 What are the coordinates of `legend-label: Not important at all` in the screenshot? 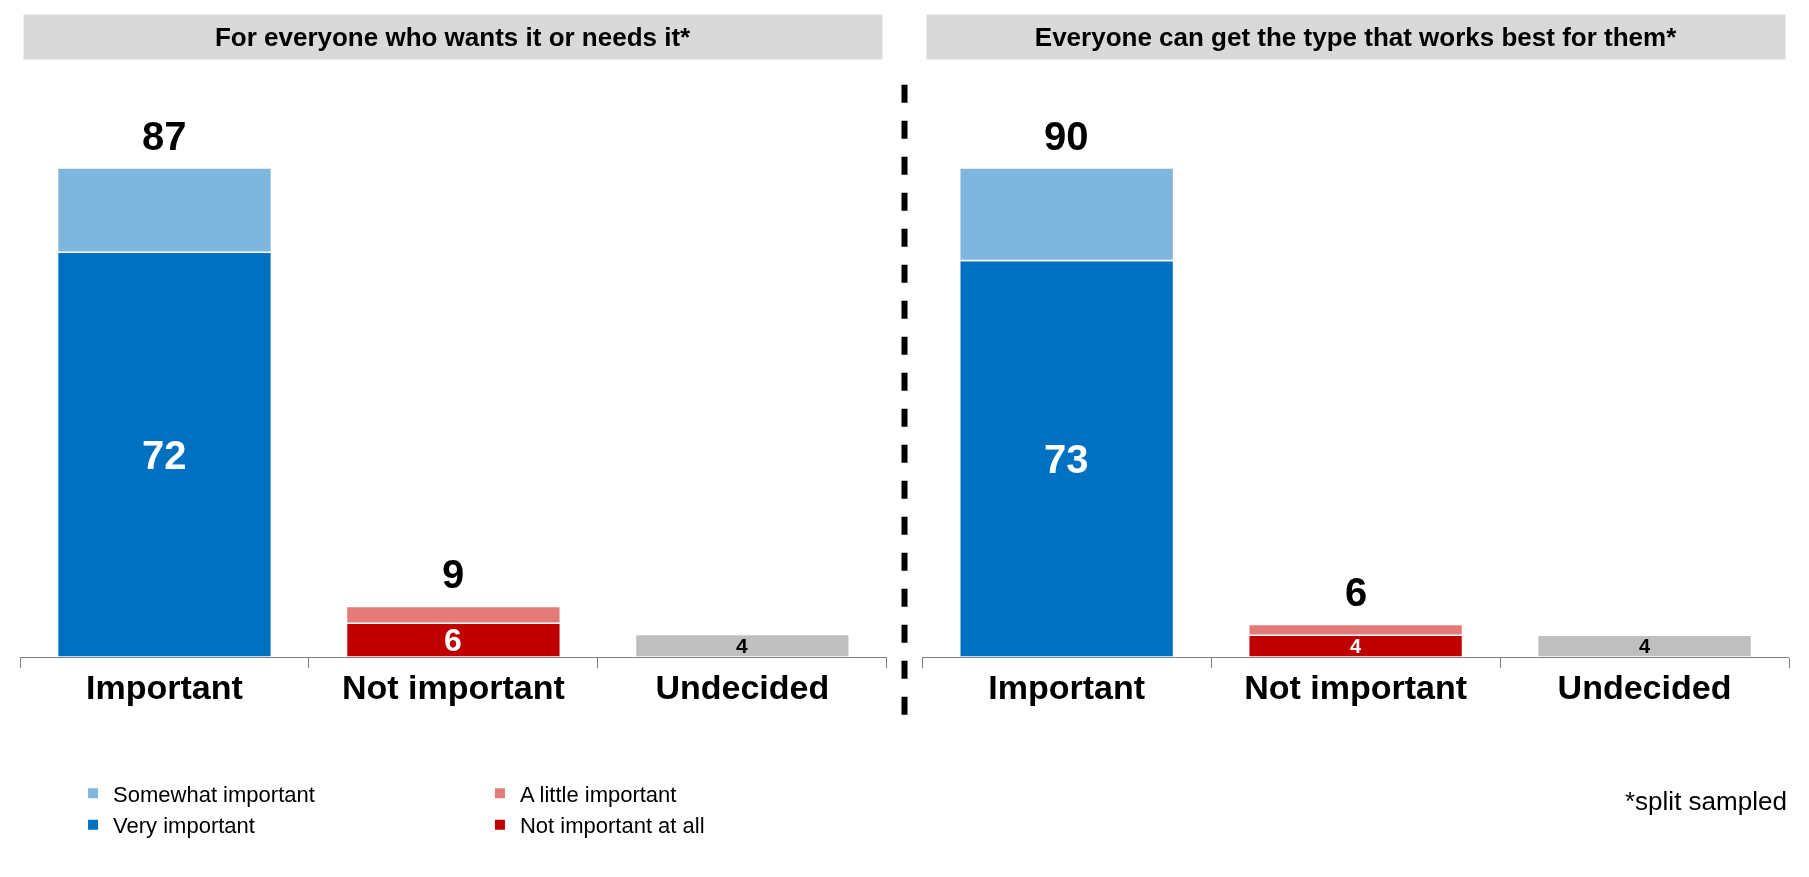 It's located at (612, 826).